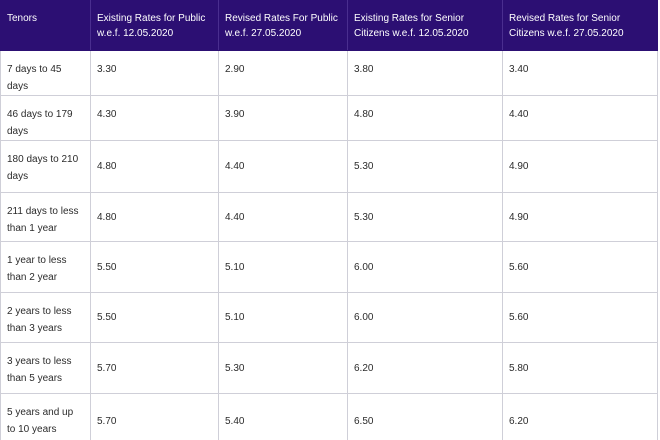 This screenshot has width=660, height=440. Describe the element at coordinates (45, 166) in the screenshot. I see `tenor-cell: 180 days to 210 days` at that location.